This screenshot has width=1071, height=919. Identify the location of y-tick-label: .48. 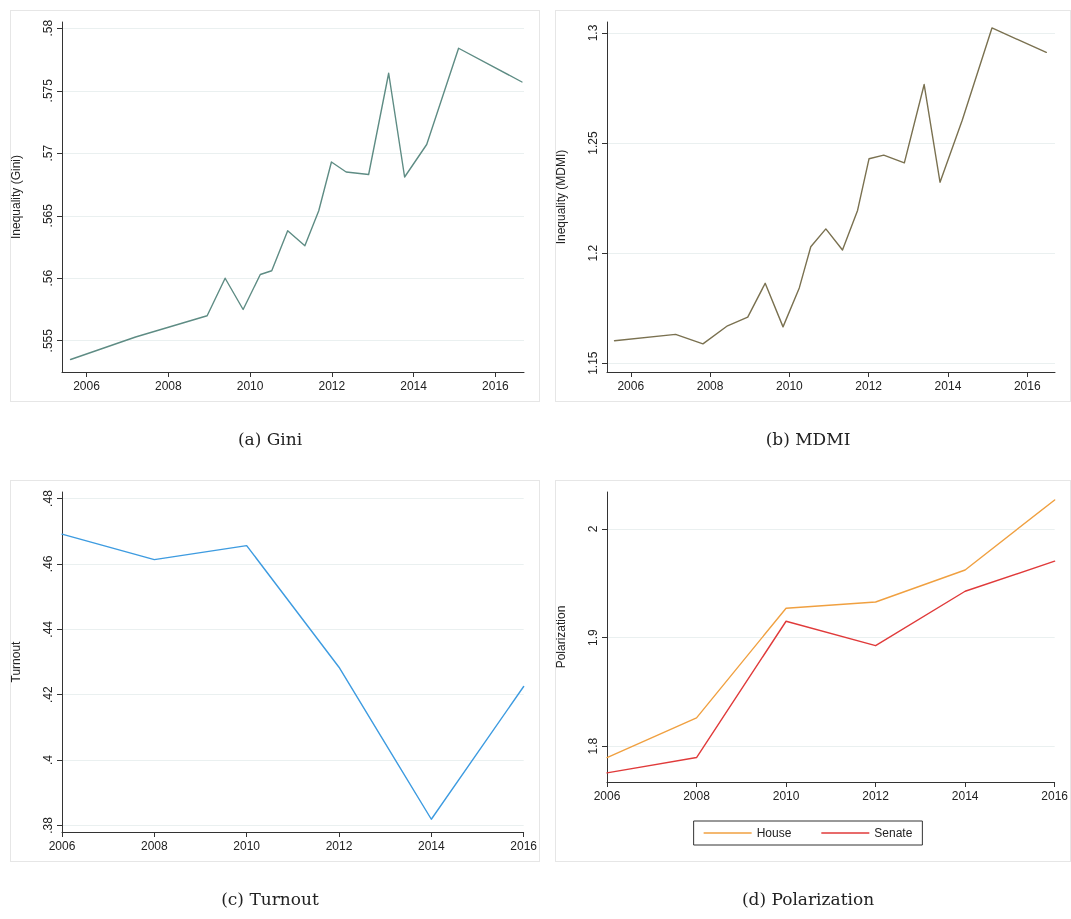
(48, 498).